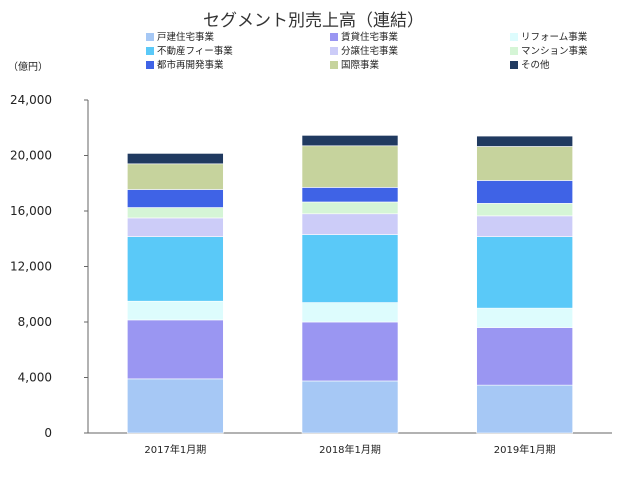 This screenshot has width=627, height=499. What do you see at coordinates (554, 51) in the screenshot?
I see `legend-label: マンション事業` at bounding box center [554, 51].